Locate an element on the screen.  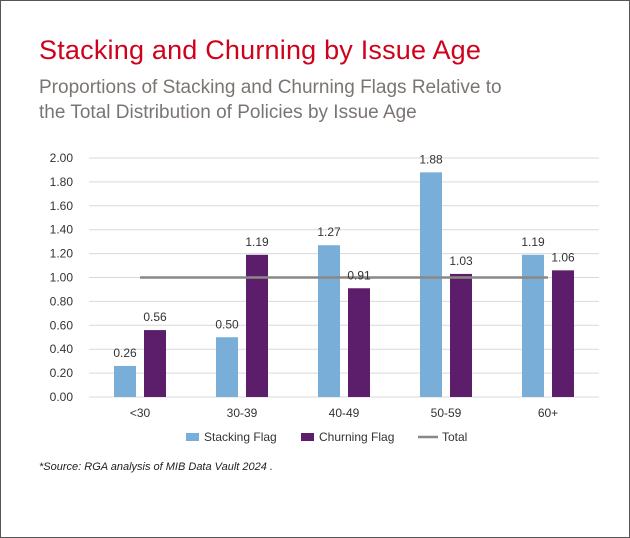
legend-label-churning: Churning Flag is located at coordinates (356, 437).